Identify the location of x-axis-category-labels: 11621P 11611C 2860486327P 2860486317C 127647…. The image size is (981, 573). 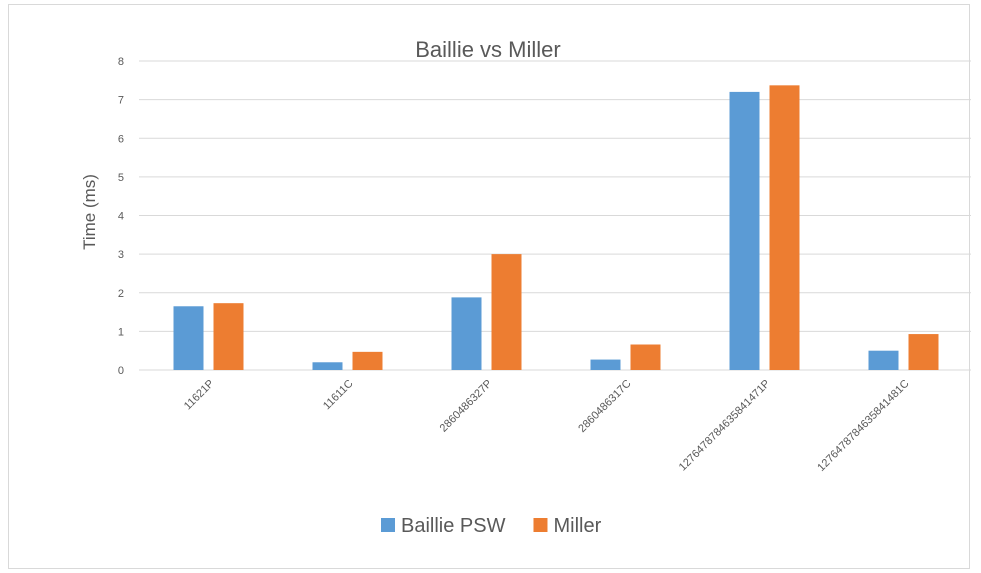
(547, 426).